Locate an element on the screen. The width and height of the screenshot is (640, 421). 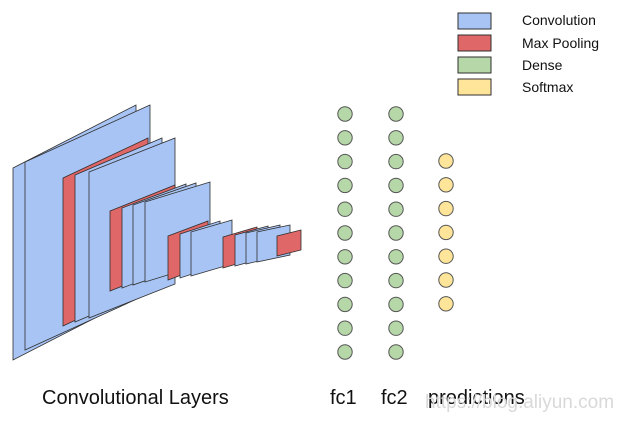
legend-swatch-softmax is located at coordinates (474, 87).